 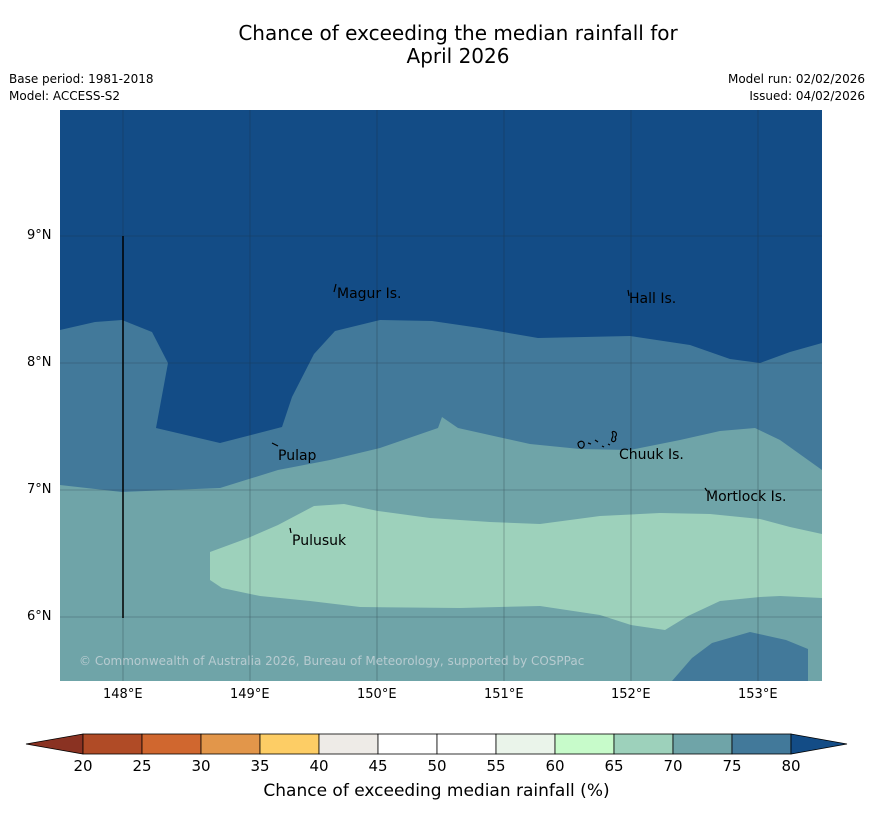 I want to click on base-period: Base period: 1981-2018, so click(x=81, y=79).